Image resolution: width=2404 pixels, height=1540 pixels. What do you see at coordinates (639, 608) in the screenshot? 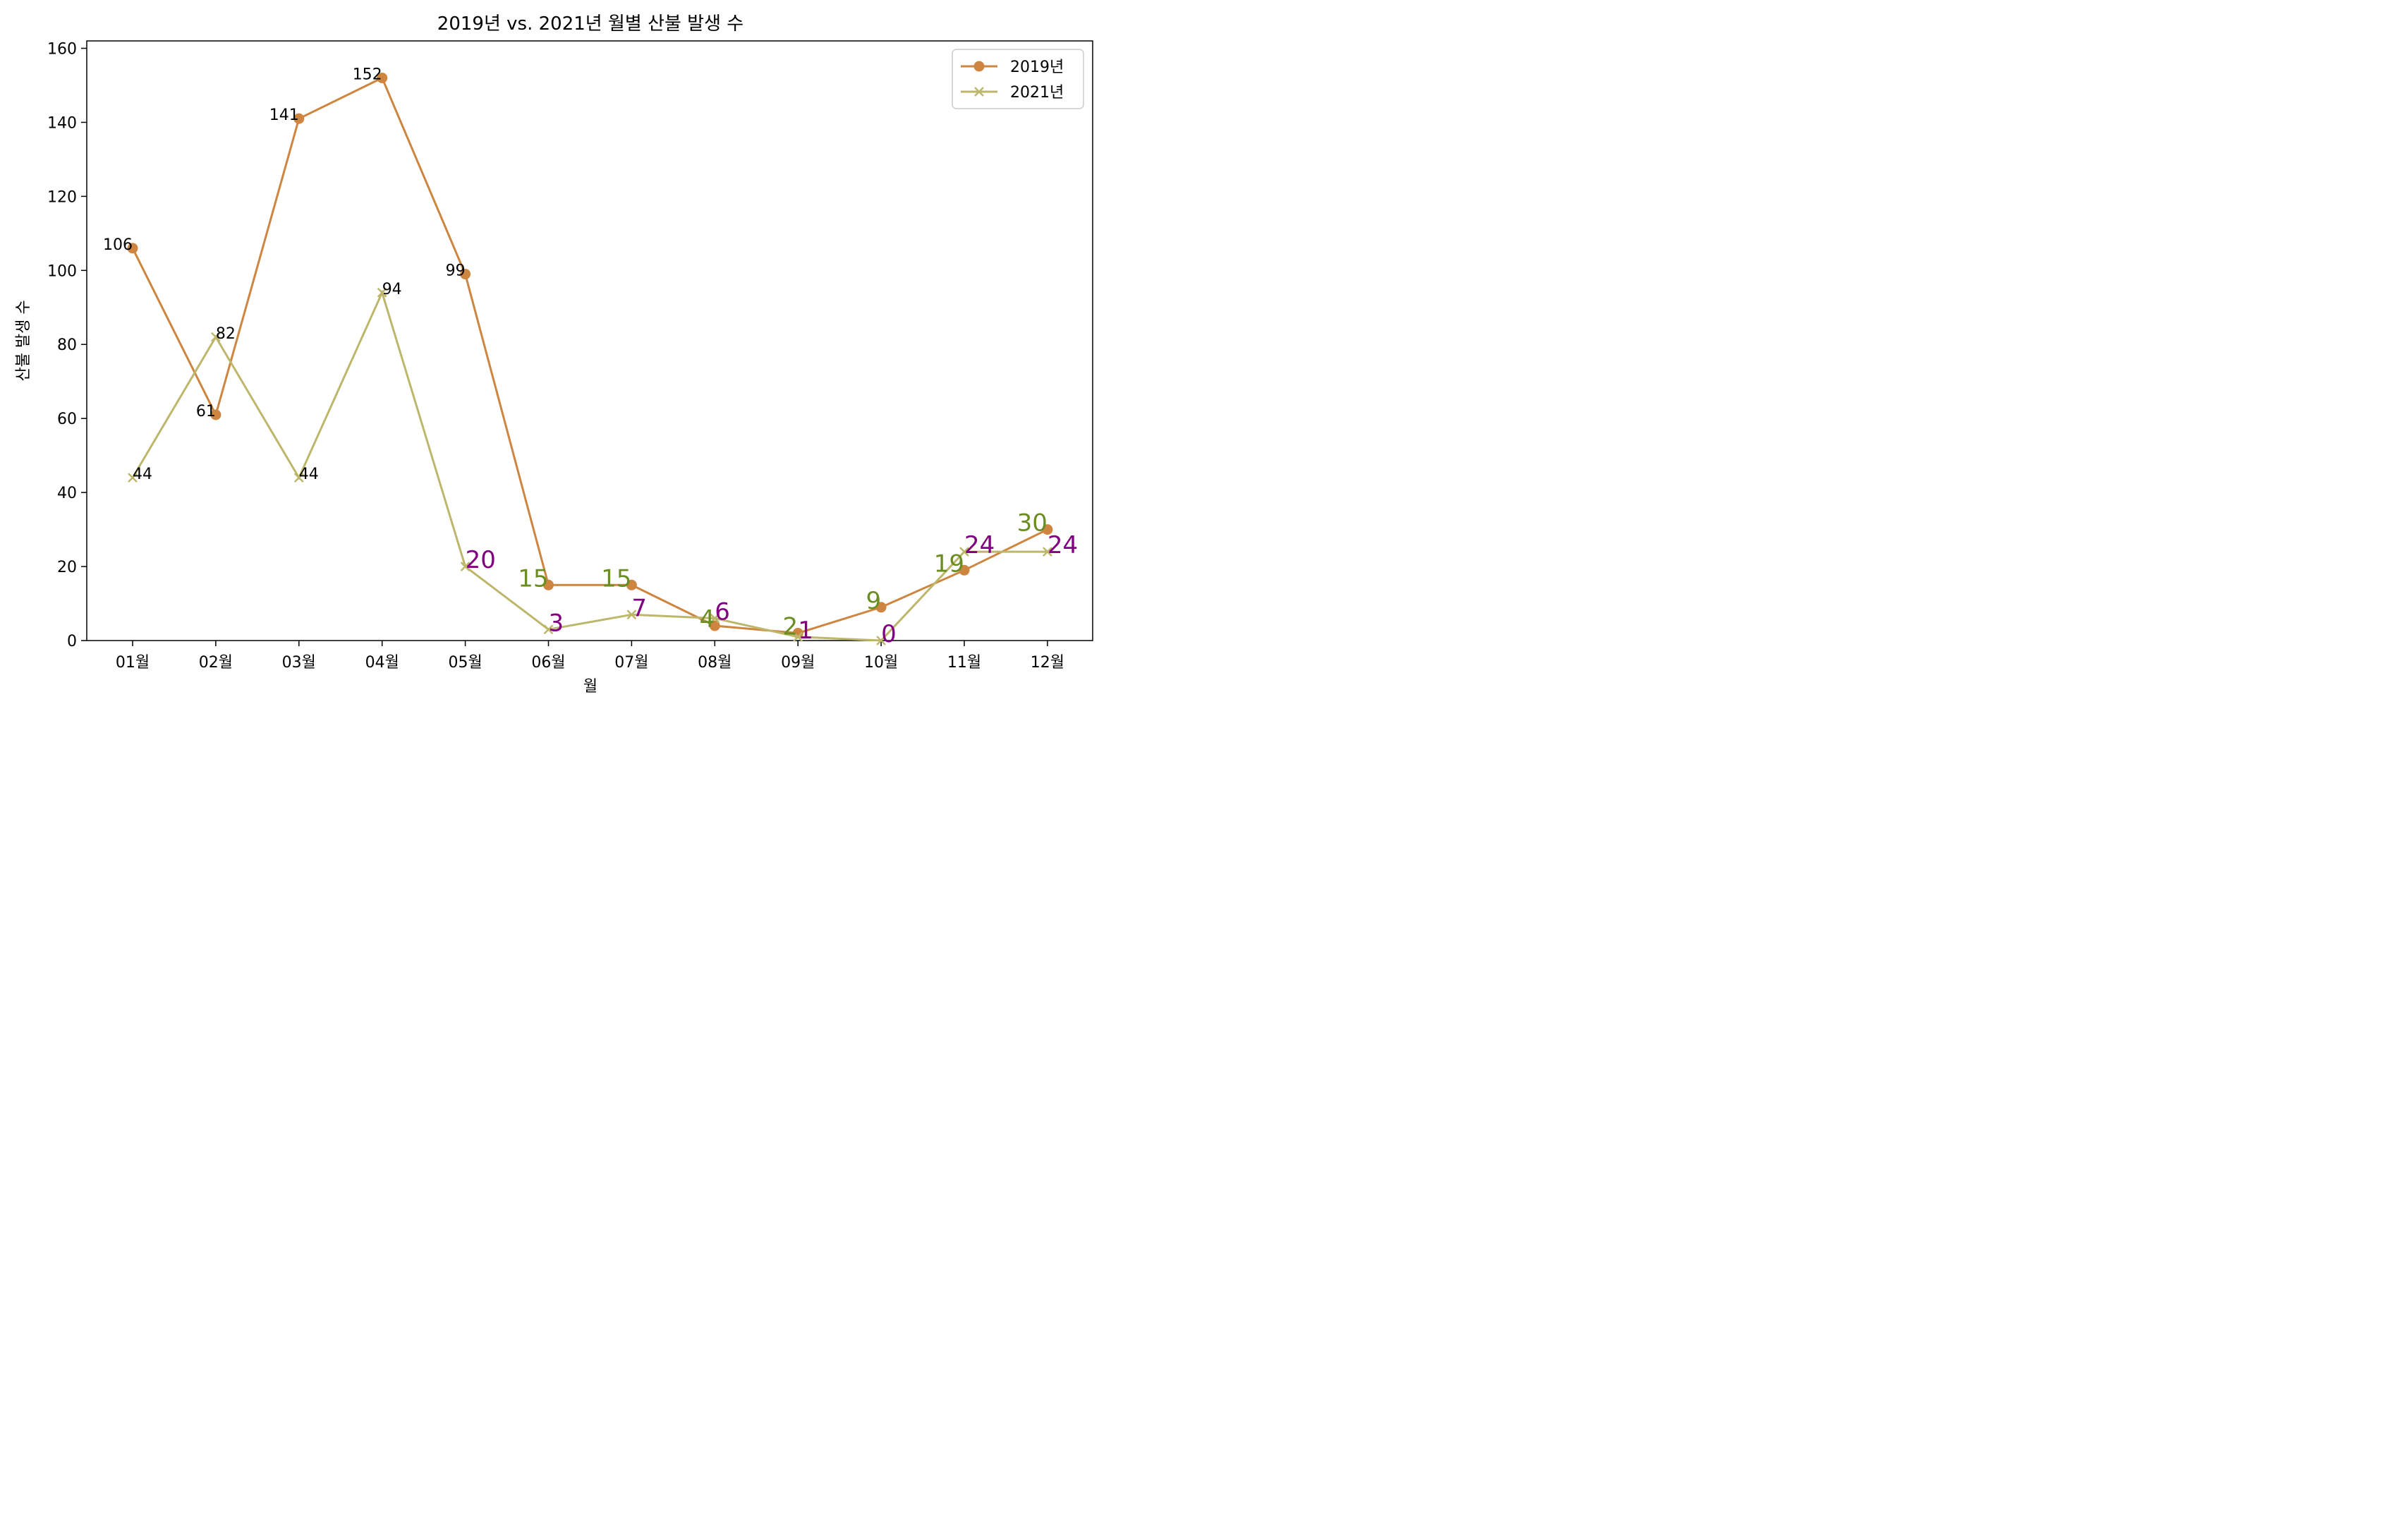
I see `data-label: 7` at bounding box center [639, 608].